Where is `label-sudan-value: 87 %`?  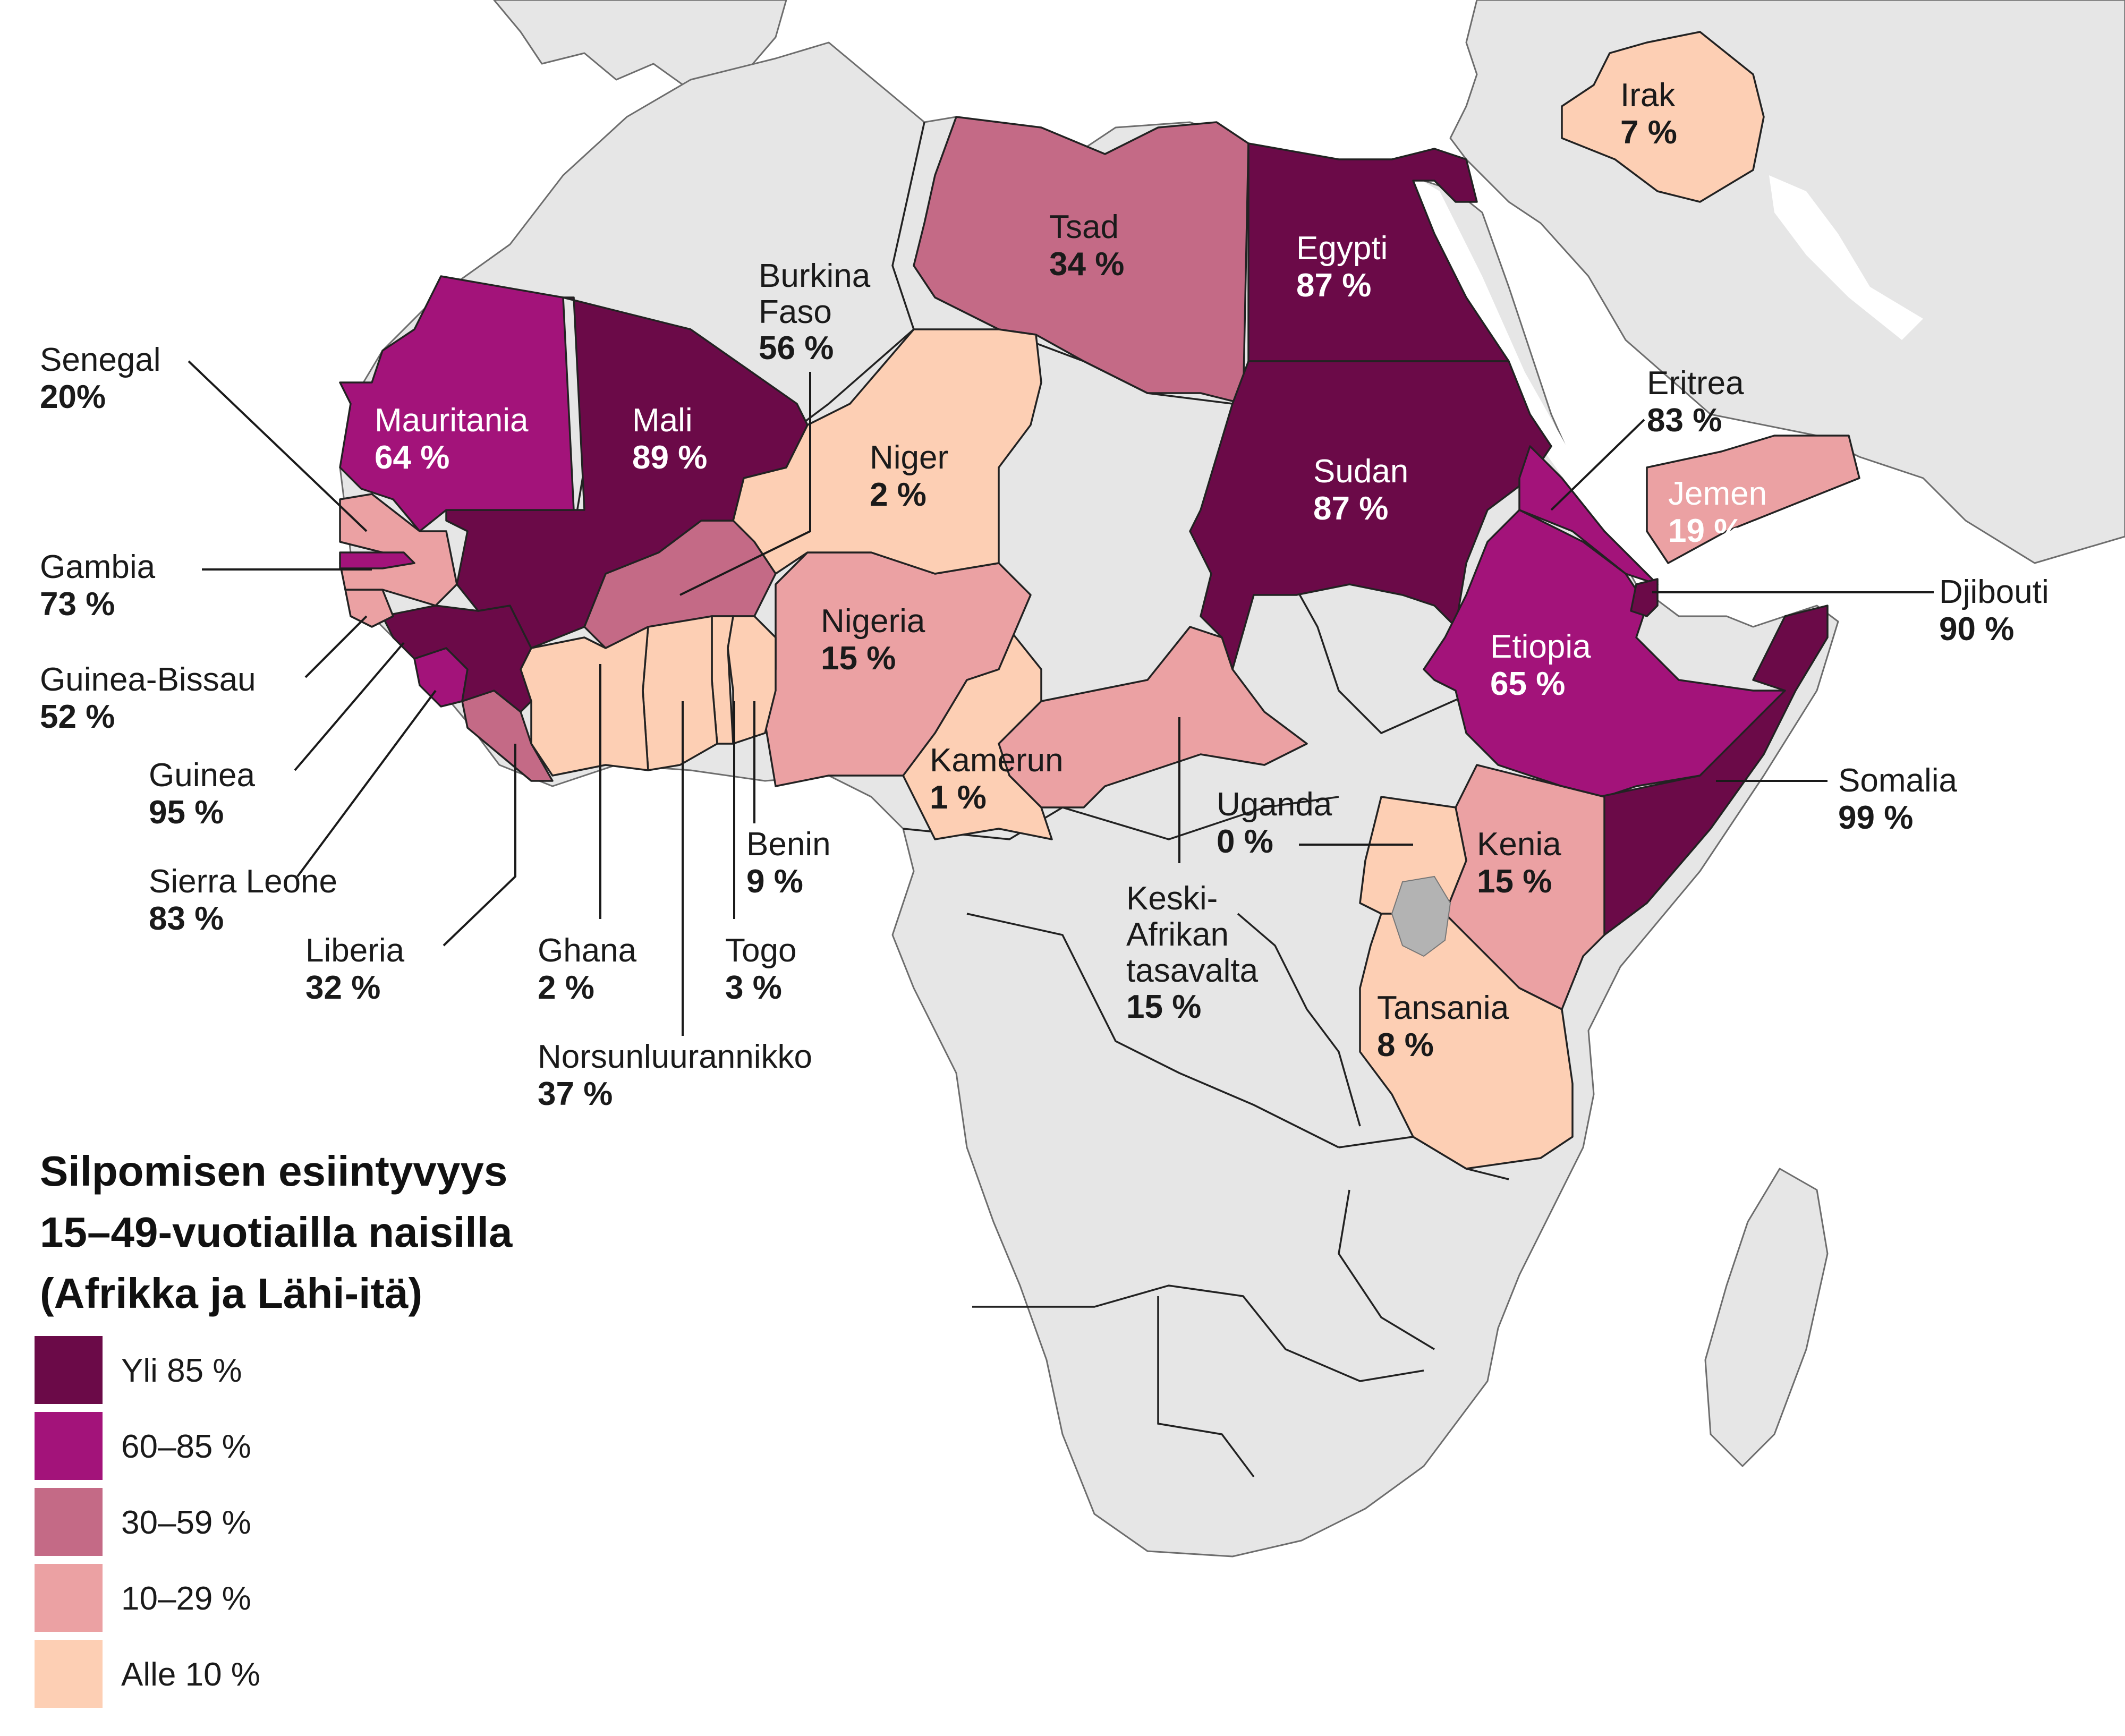
label-sudan-value: 87 % is located at coordinates (1350, 508).